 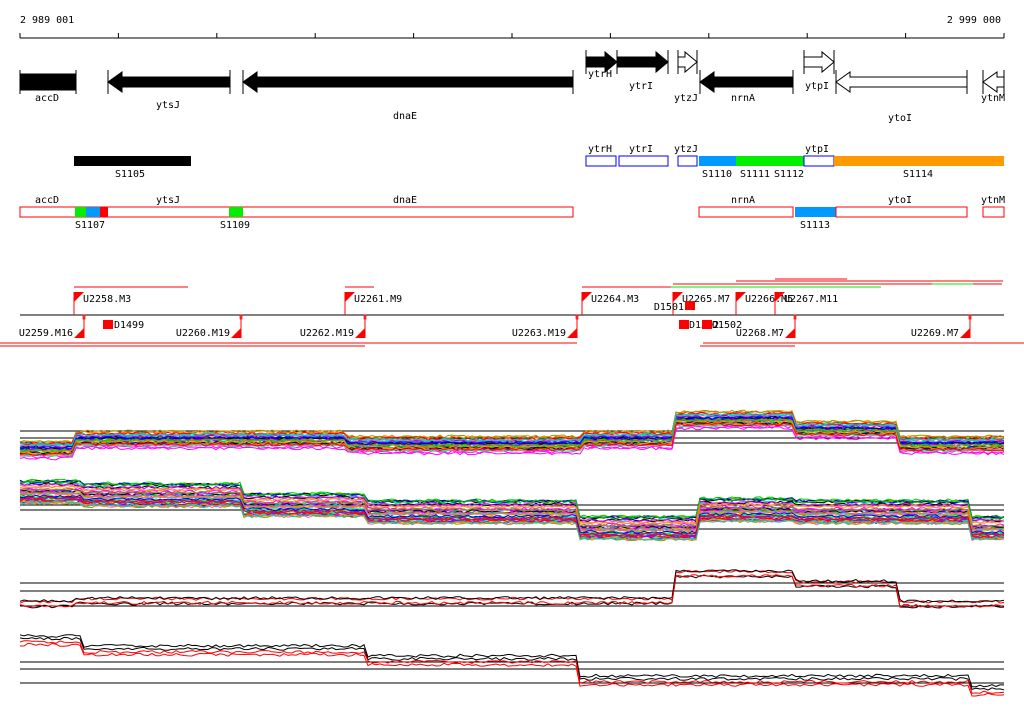 I want to click on downshift-marker: U2262.M19, so click(x=333, y=326).